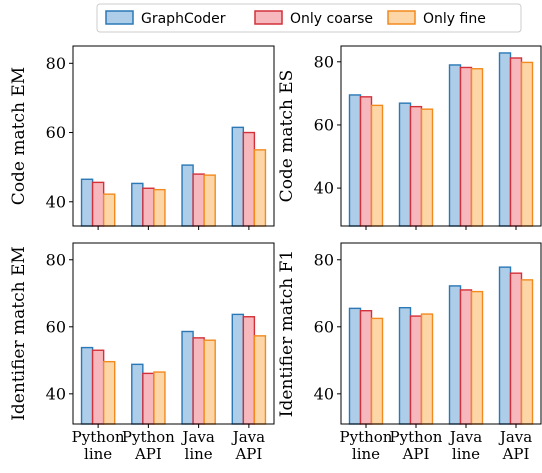  I want to click on legend-swatch-graphcoder, so click(119, 17).